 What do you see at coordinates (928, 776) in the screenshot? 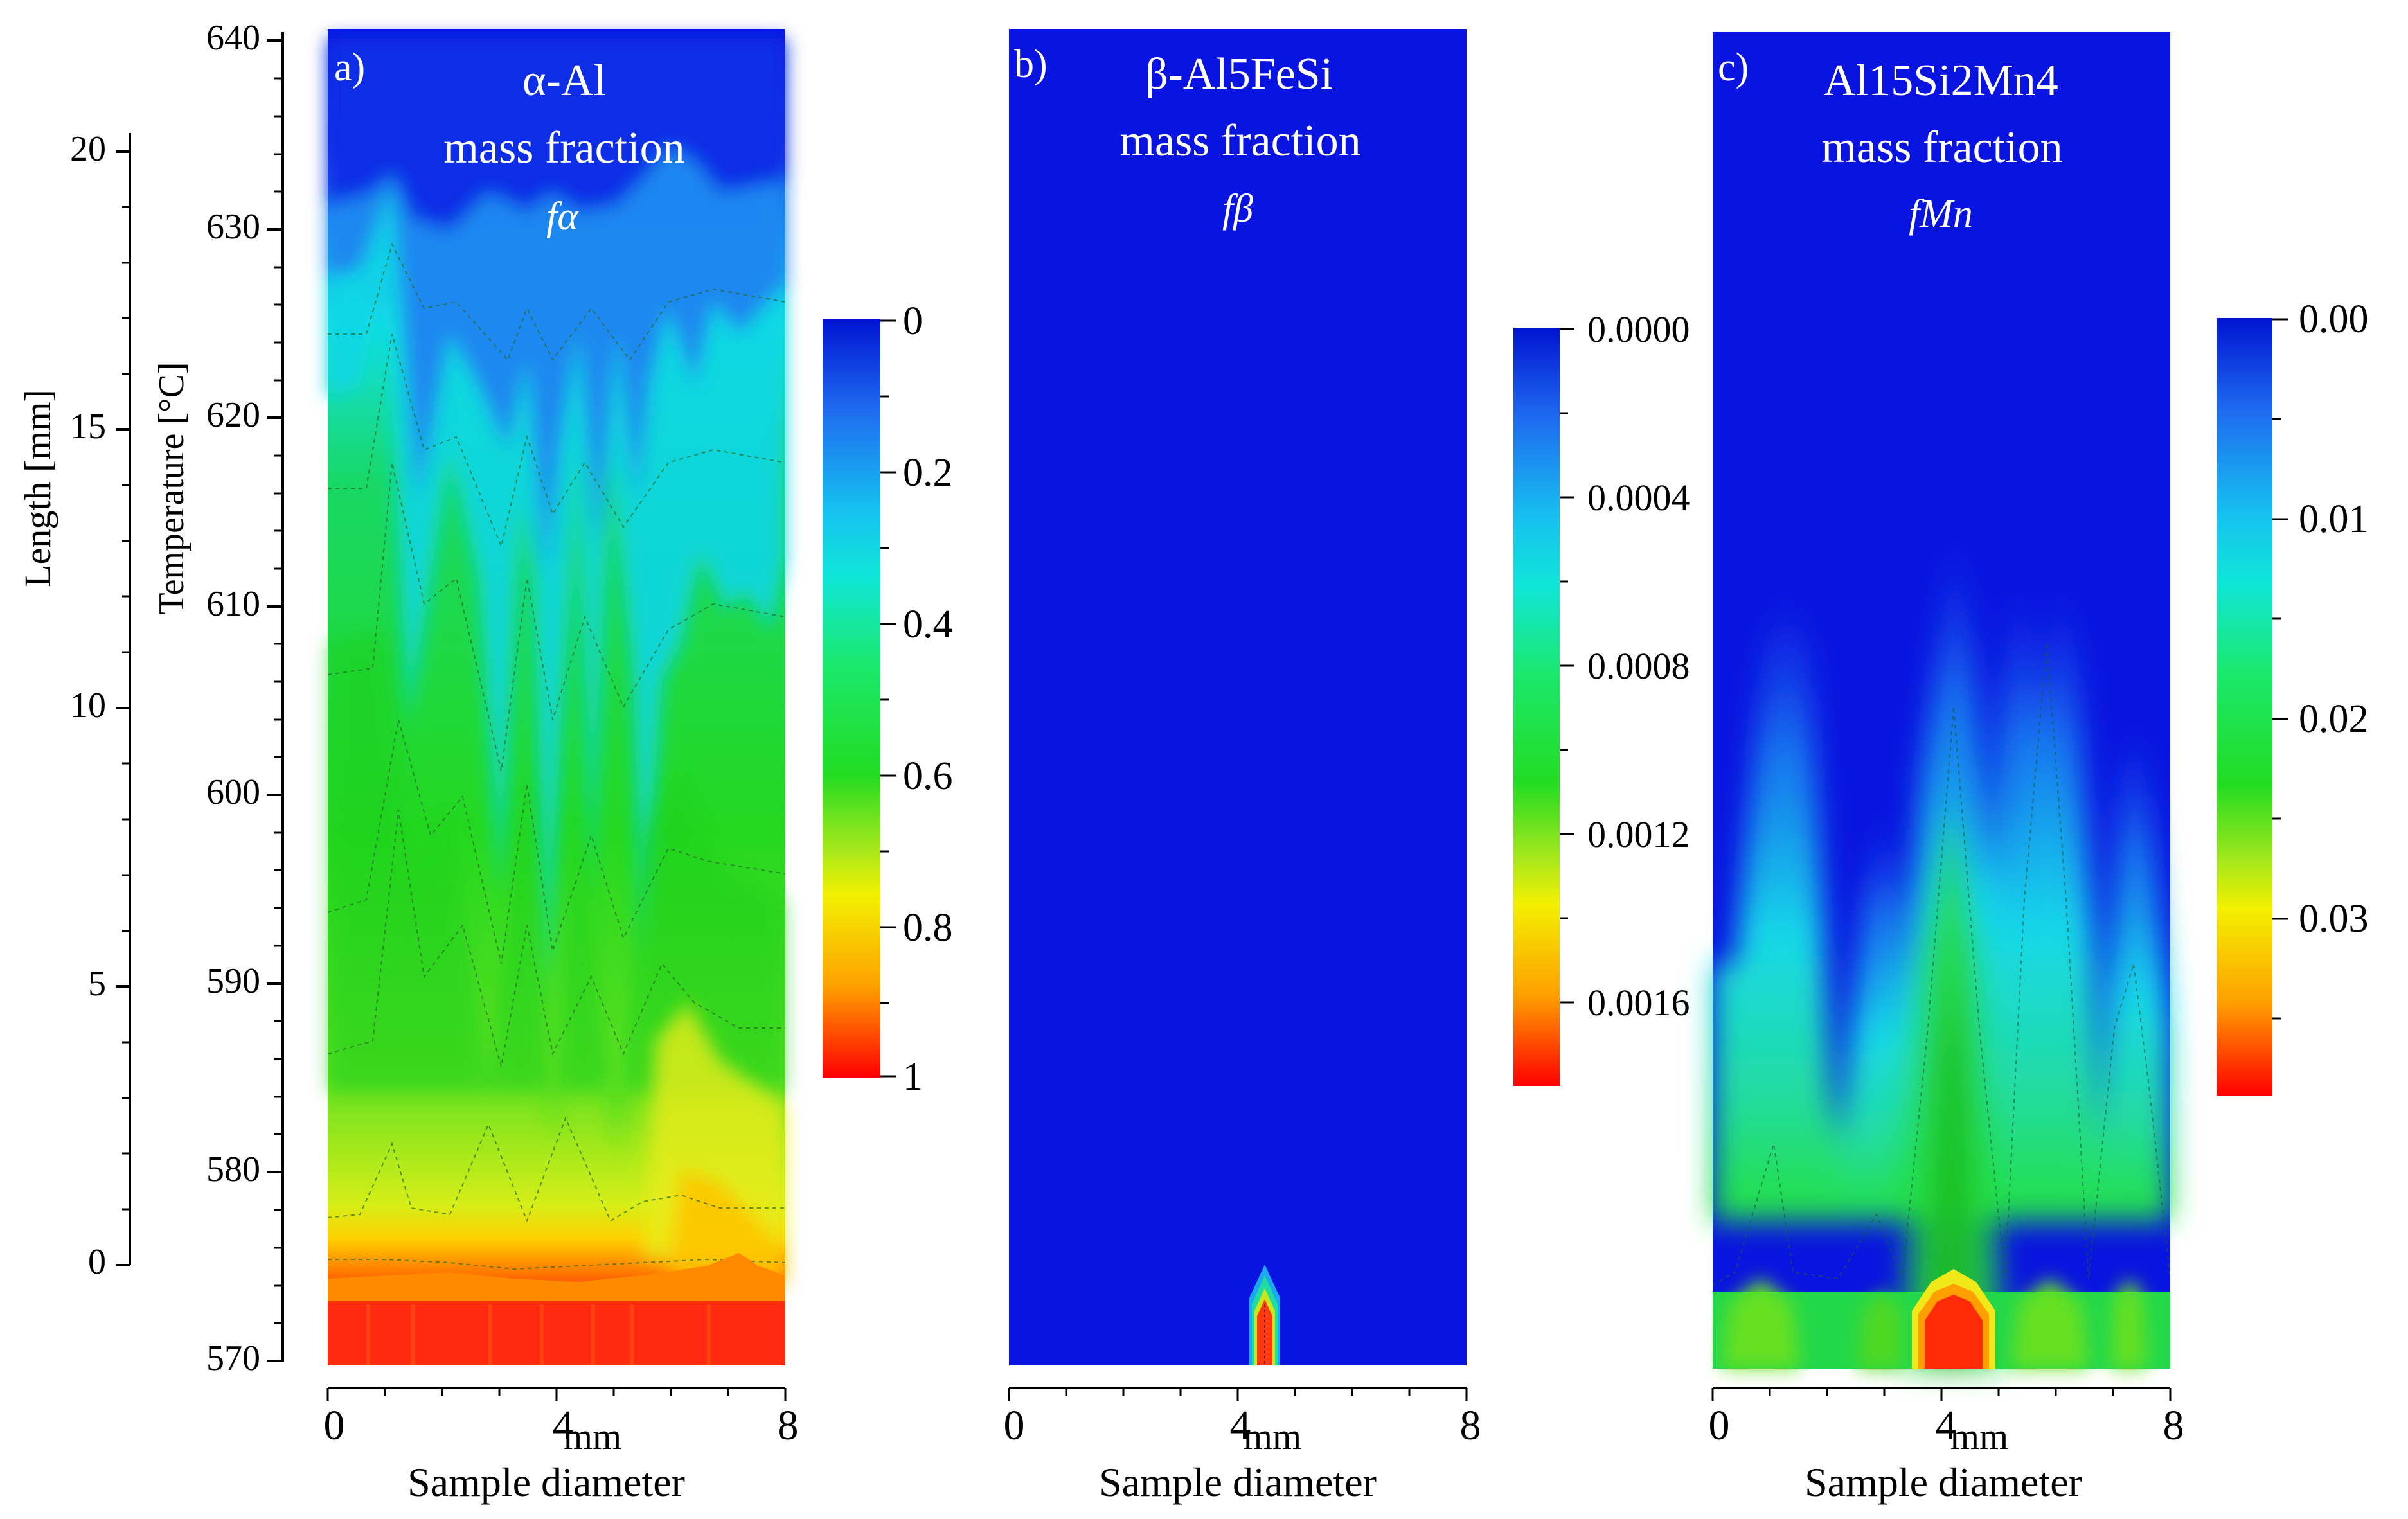
I see `colorbar-a-label: 0.6` at bounding box center [928, 776].